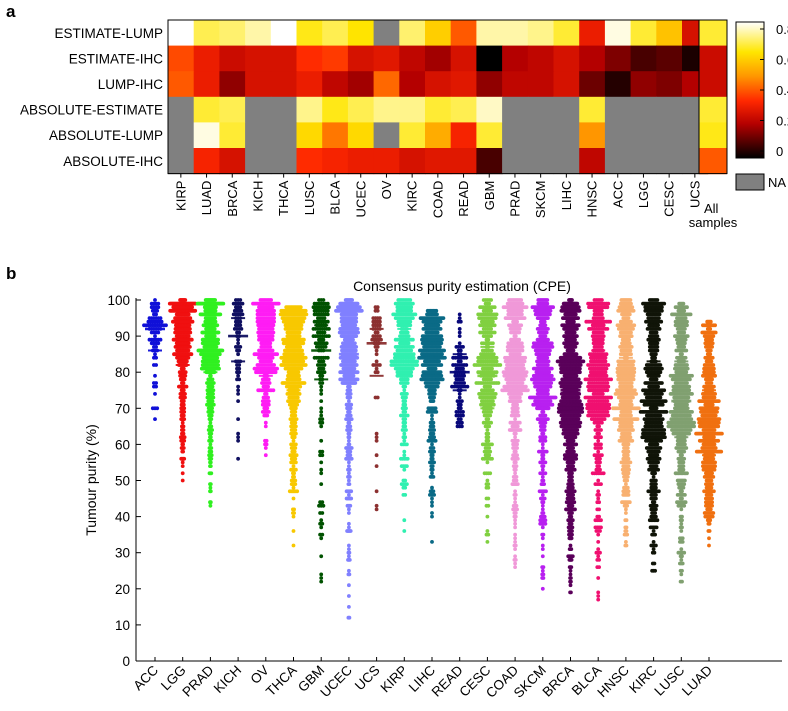 The height and width of the screenshot is (711, 788). What do you see at coordinates (309, 198) in the screenshot?
I see `heatmap-column-label: LUSC` at bounding box center [309, 198].